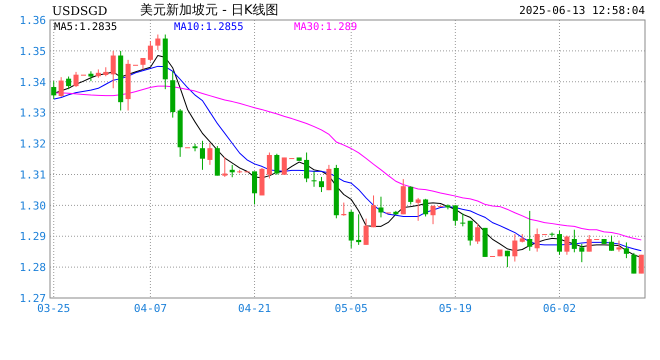 This screenshot has width=660, height=360. What do you see at coordinates (86, 27) in the screenshot?
I see `text: MA5:1.2835` at bounding box center [86, 27].